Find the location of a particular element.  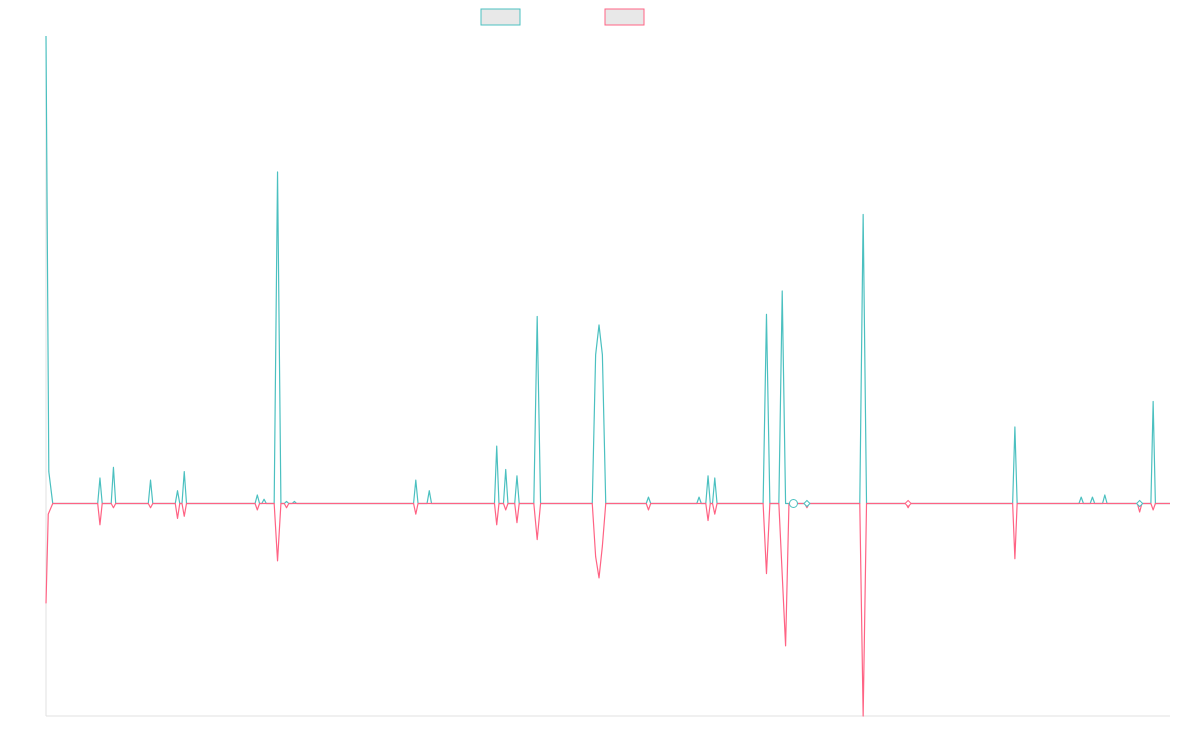

legend-swatch-teal is located at coordinates (500, 17).